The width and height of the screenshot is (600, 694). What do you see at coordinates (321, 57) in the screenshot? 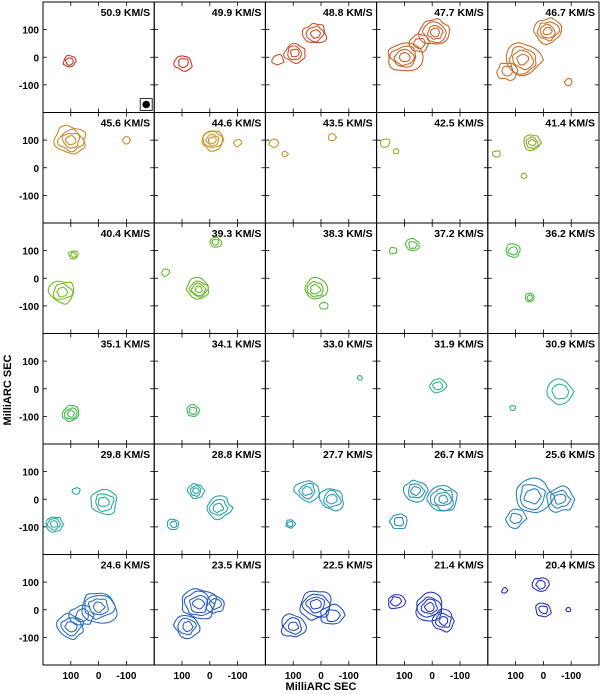
I see `panel-3: 48.8 KM/S` at bounding box center [321, 57].